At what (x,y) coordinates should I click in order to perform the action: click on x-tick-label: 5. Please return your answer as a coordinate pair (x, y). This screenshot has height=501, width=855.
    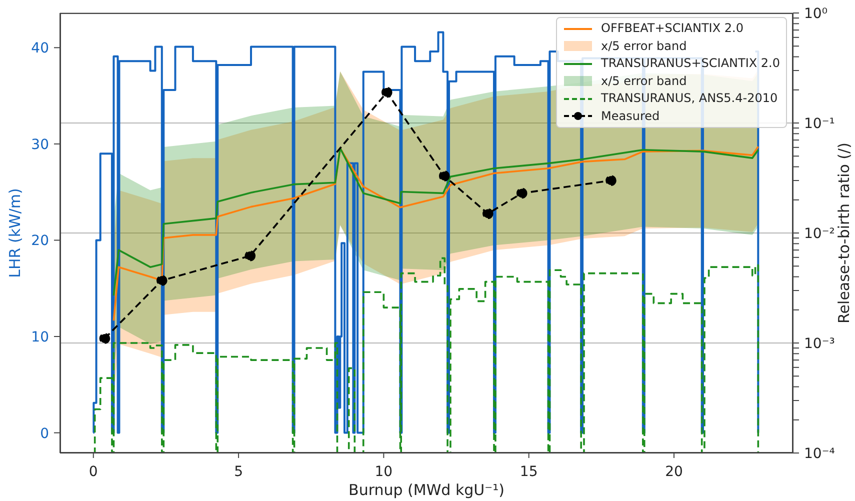
    Looking at the image, I should click on (238, 472).